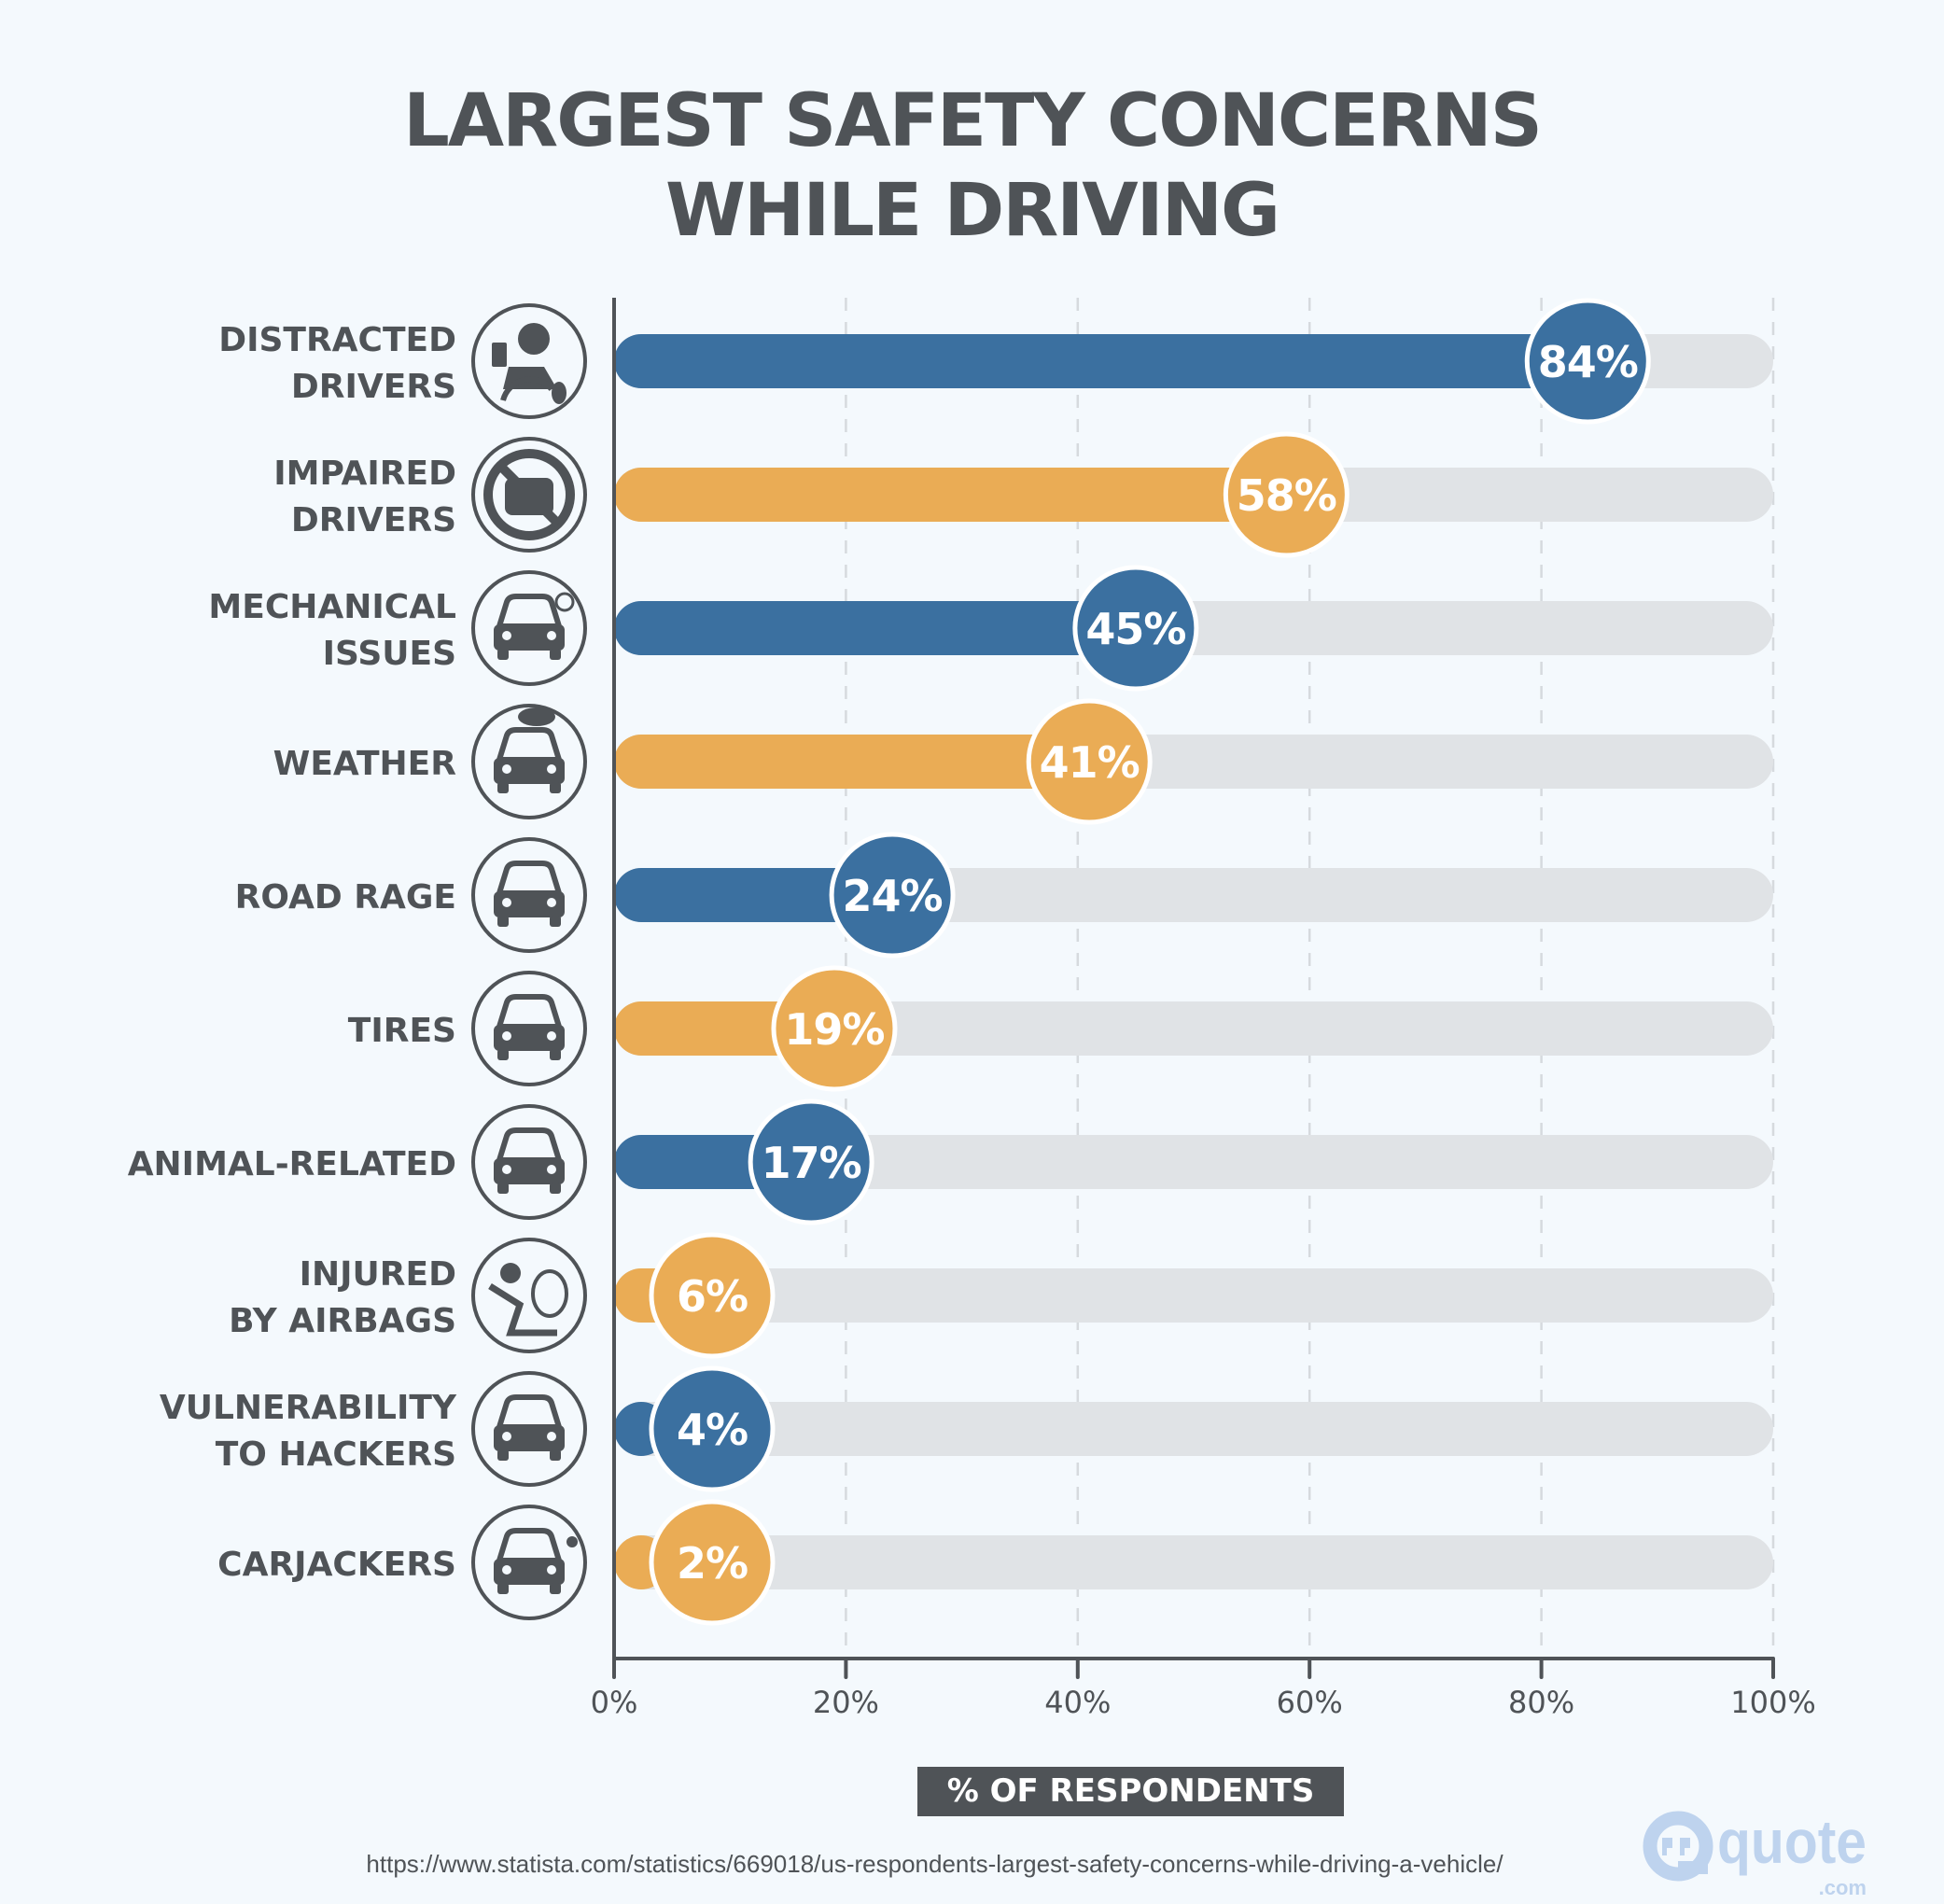 The height and width of the screenshot is (1904, 1944). I want to click on data-label: 17%, so click(811, 1163).